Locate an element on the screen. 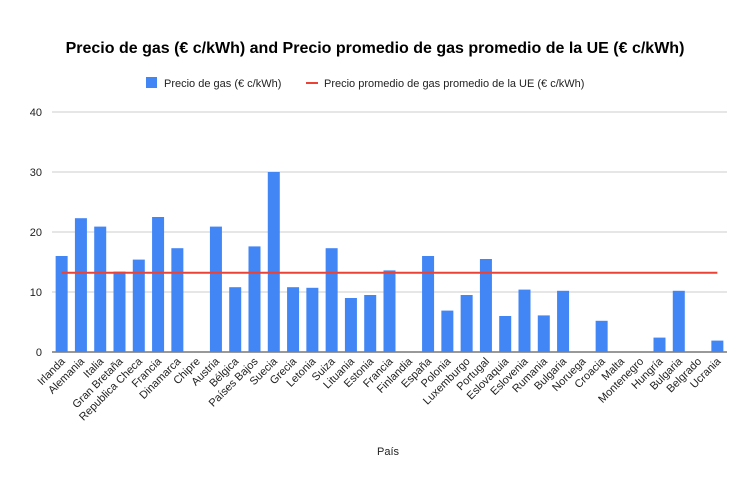 This screenshot has width=750, height=500. y-tick-label: 30 is located at coordinates (36, 173).